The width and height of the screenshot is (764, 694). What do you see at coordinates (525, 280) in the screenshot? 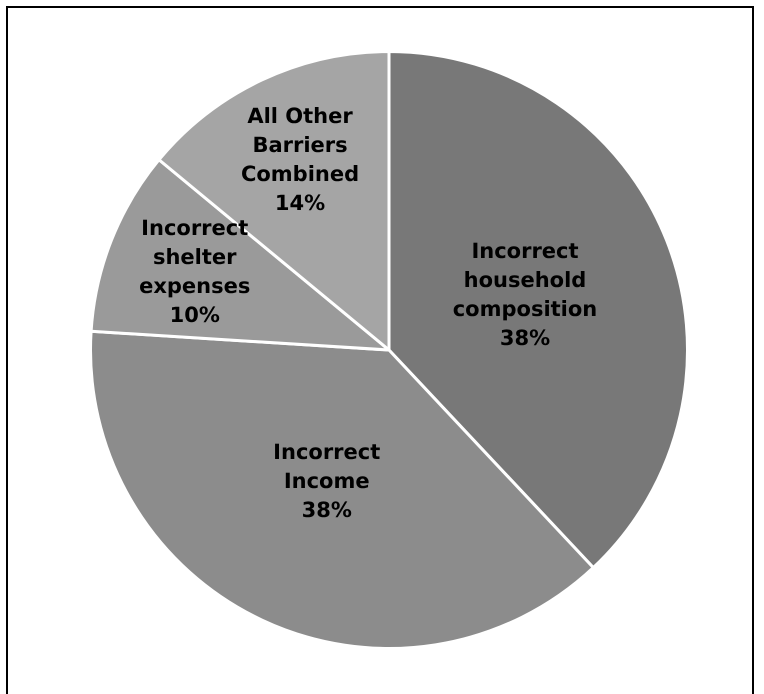
I see `slice-label: Incorrect household composition` at bounding box center [525, 280].